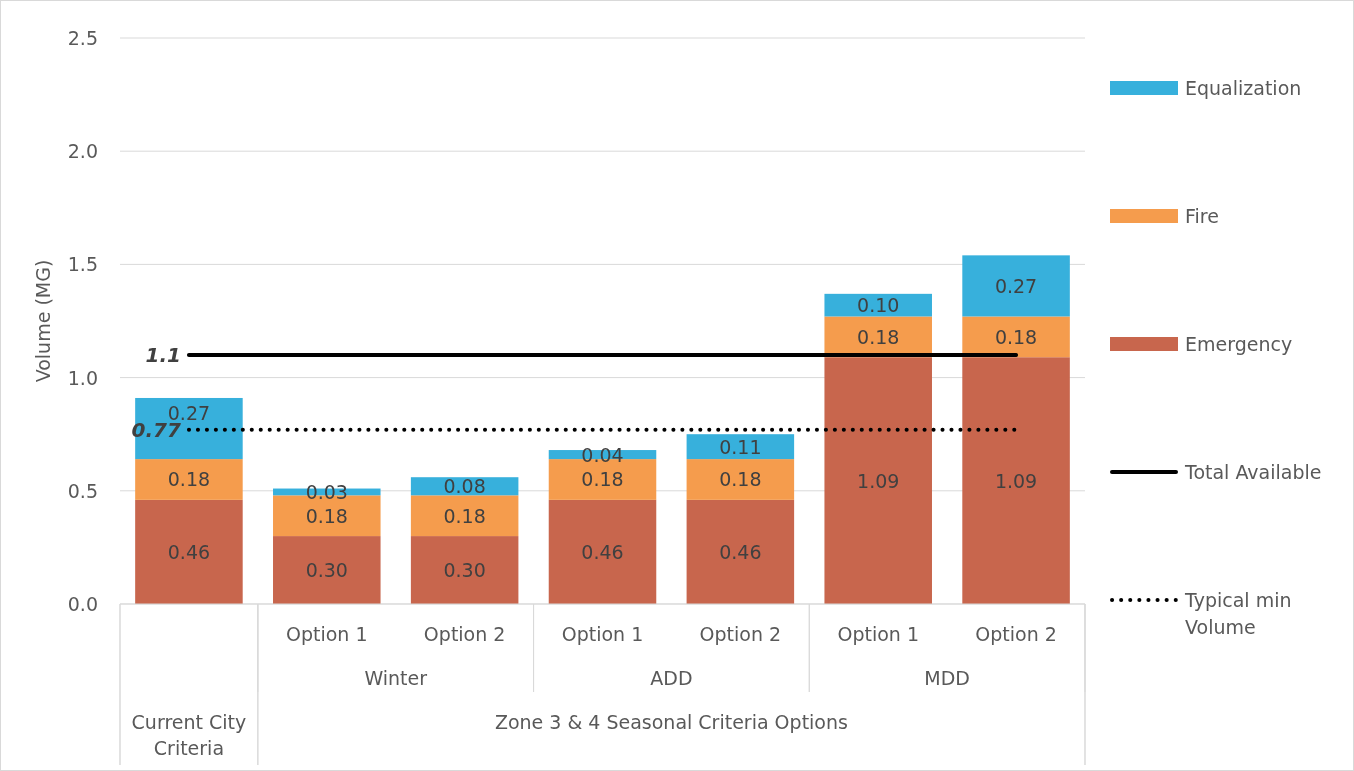 Image resolution: width=1354 pixels, height=771 pixels. I want to click on y-tick-label: 0.5, so click(82, 490).